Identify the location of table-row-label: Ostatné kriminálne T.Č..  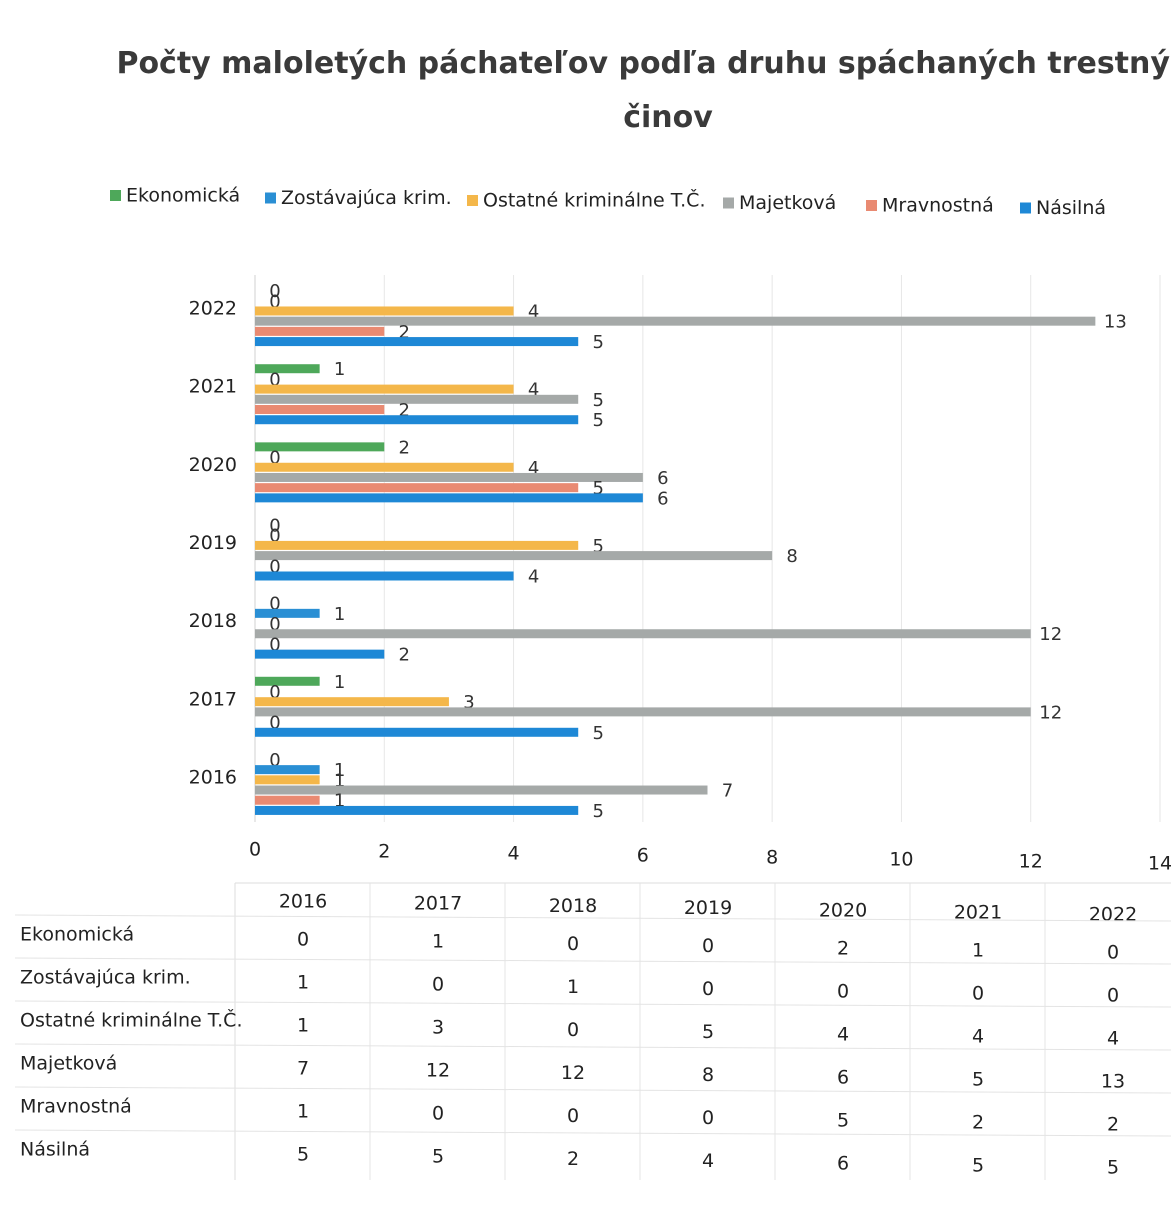
(131, 1020).